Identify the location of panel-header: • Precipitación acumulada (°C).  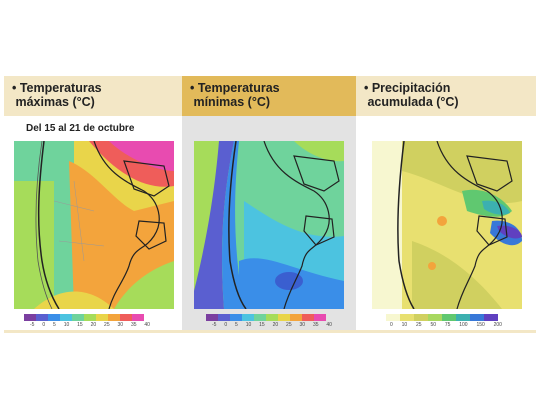
(446, 96).